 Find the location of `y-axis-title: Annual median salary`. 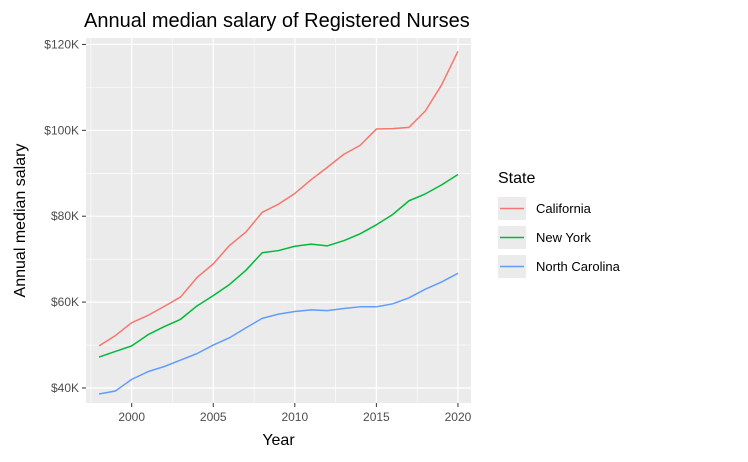

y-axis-title: Annual median salary is located at coordinates (20, 221).